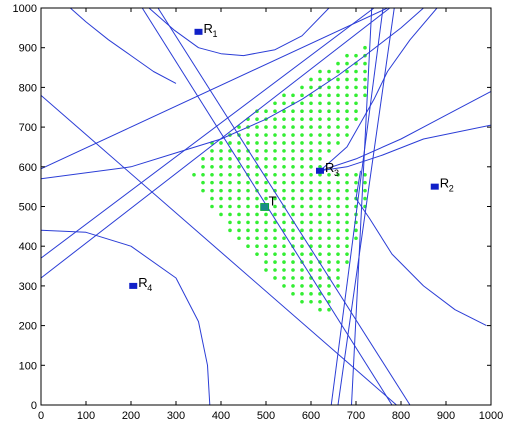  I want to click on range-line, so click(366, 206).